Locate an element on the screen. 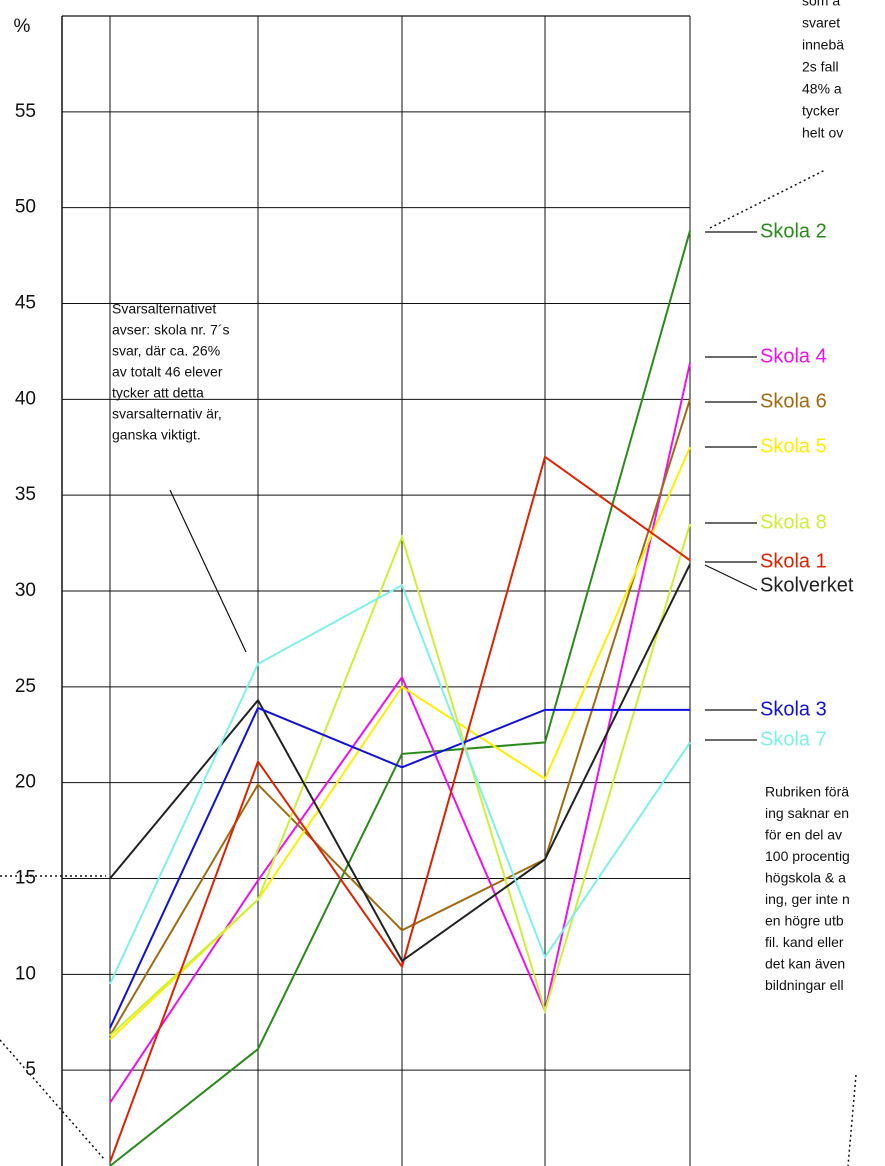  annotation-text: fil. kand eller is located at coordinates (804, 942).